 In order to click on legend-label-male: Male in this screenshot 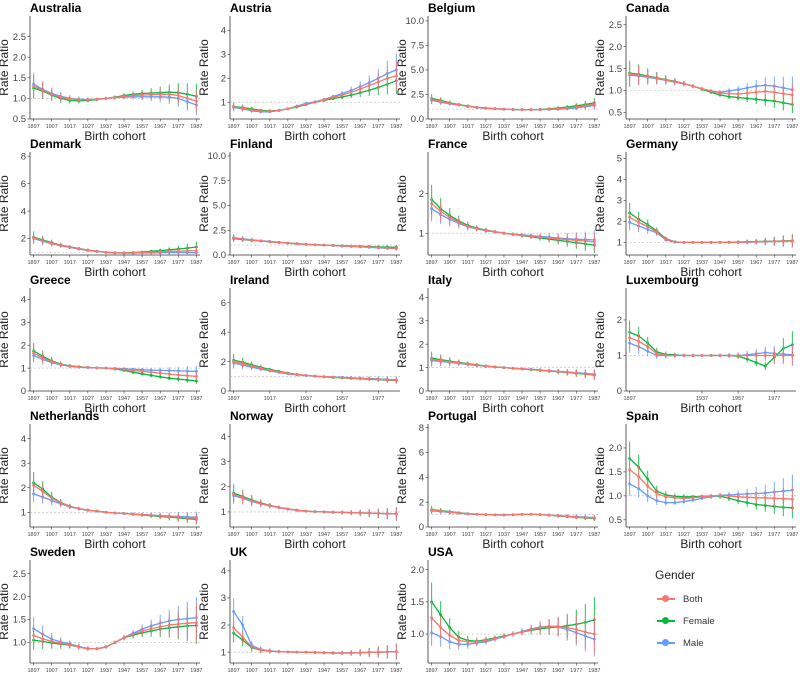, I will do `click(693, 643)`.